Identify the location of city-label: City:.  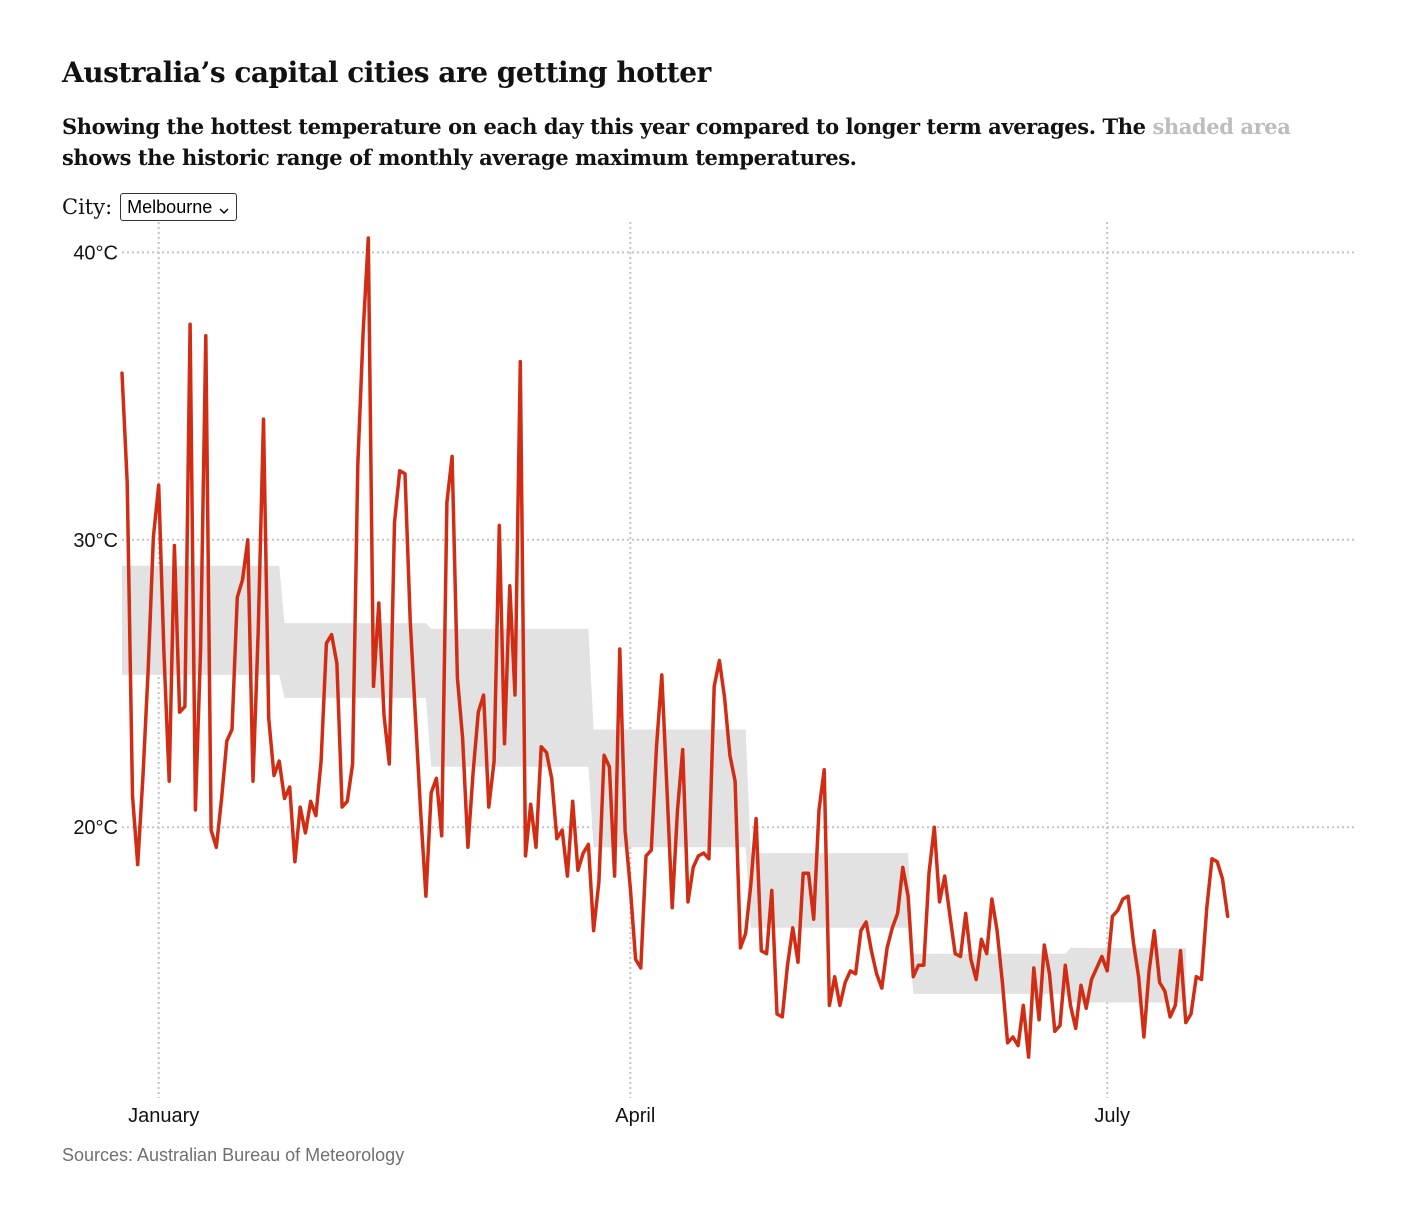
(87, 207).